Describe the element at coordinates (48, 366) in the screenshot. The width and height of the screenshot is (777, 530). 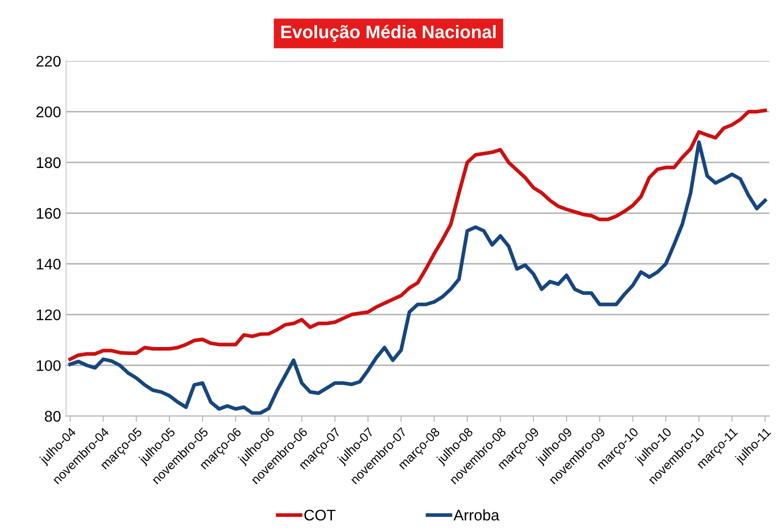
I see `y-tick-label: 100` at that location.